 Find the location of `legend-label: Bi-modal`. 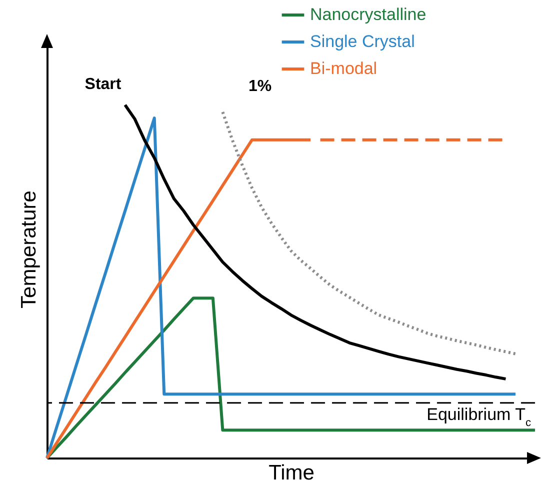

legend-label: Bi-modal is located at coordinates (344, 68).